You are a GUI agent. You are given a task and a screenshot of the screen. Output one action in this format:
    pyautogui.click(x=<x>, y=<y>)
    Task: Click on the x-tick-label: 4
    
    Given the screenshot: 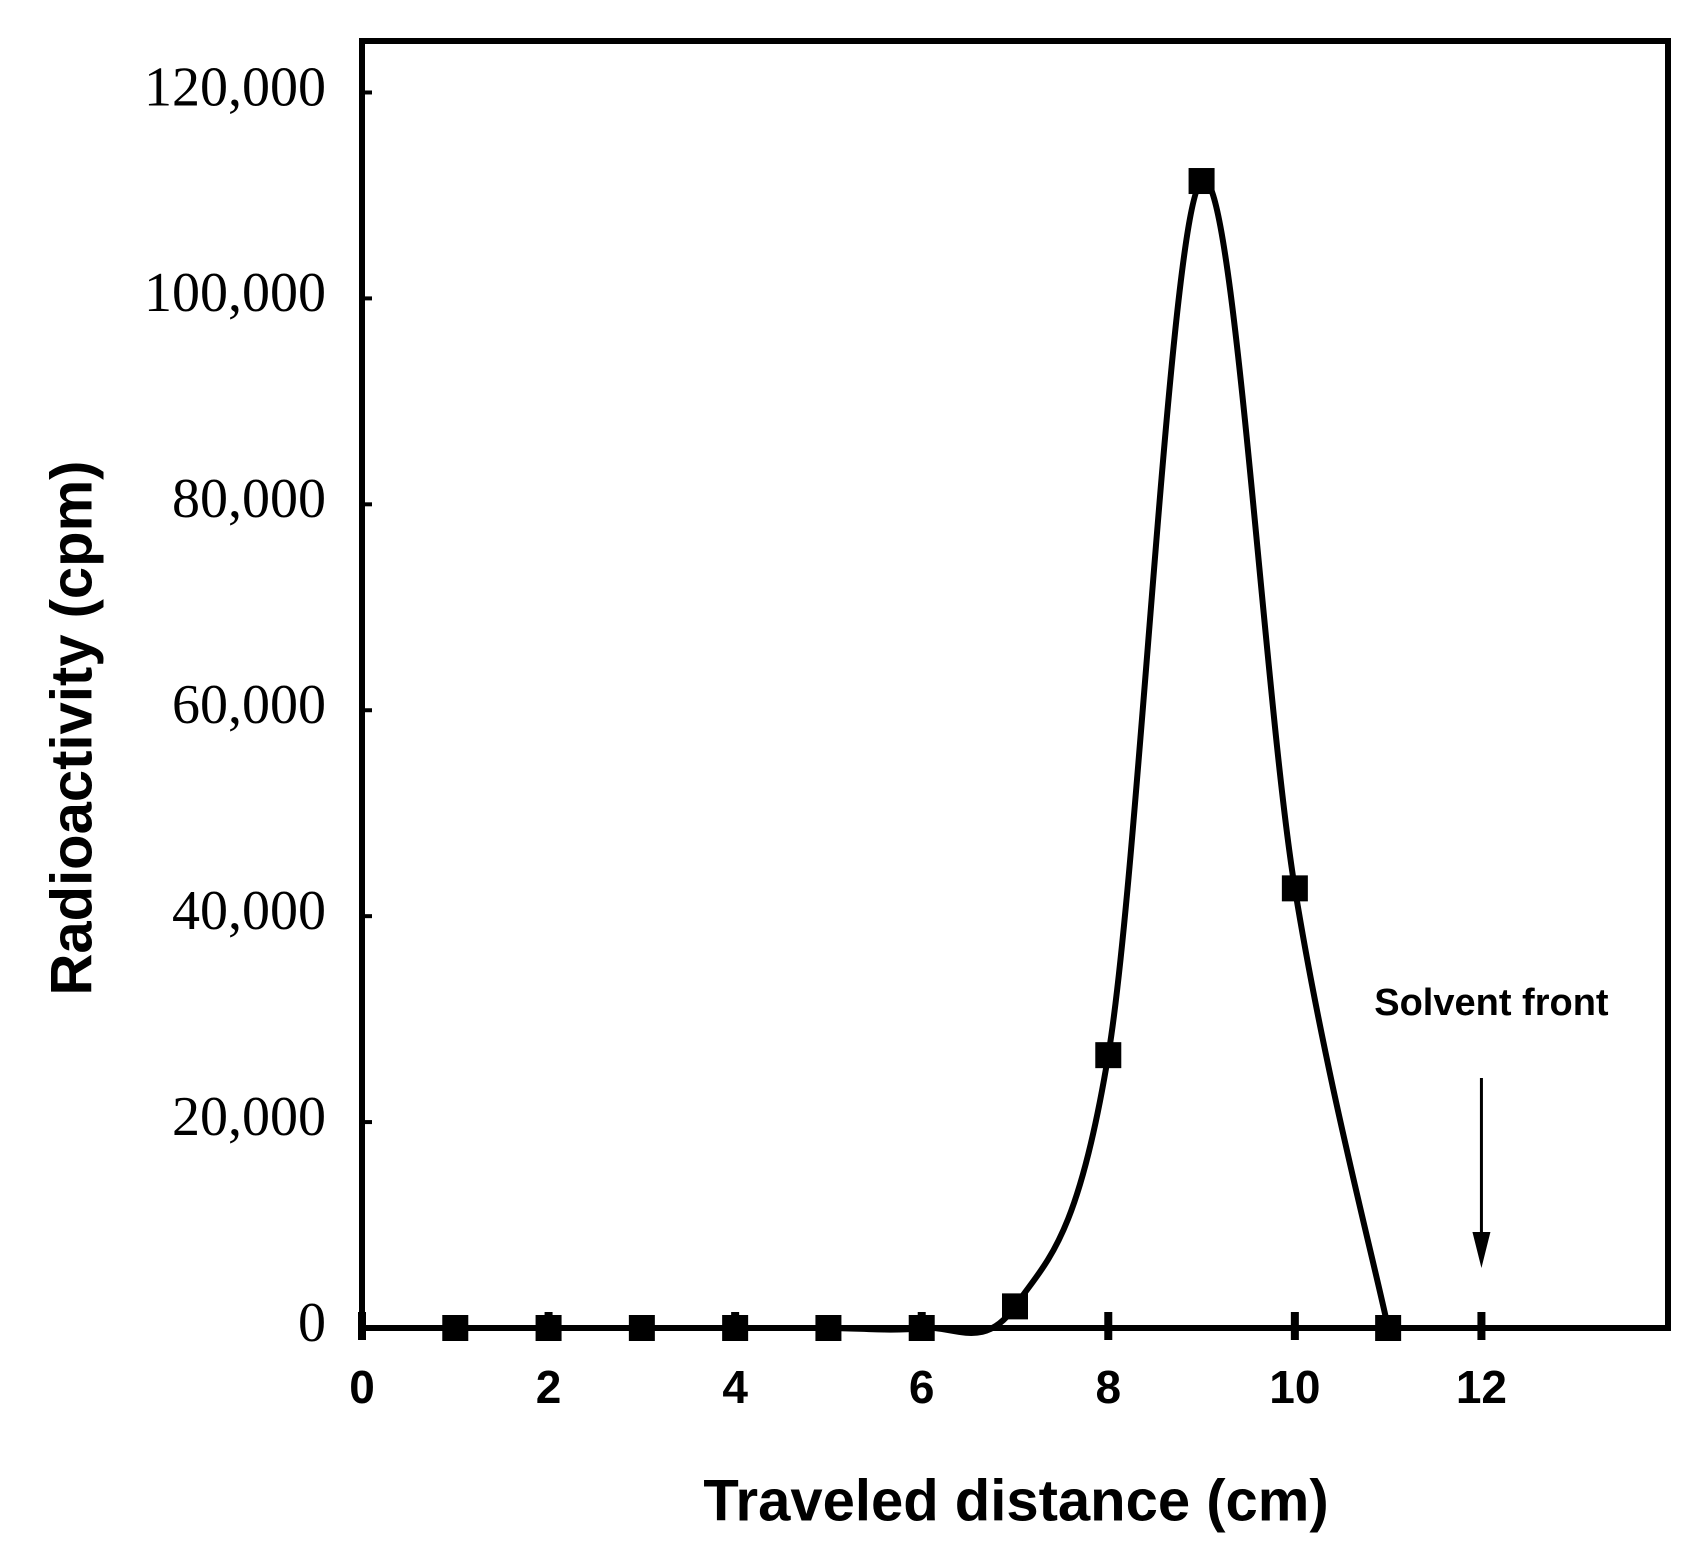 What is the action you would take?
    pyautogui.click(x=735, y=1387)
    